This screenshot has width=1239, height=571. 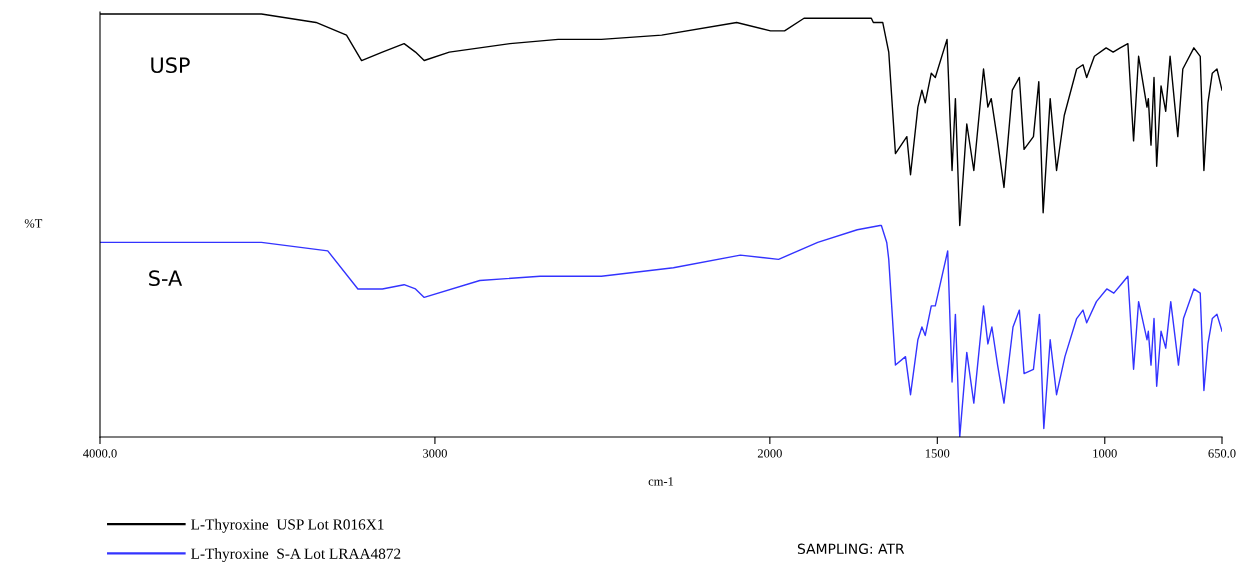 I want to click on x-tick-label: 3000, so click(x=435, y=453).